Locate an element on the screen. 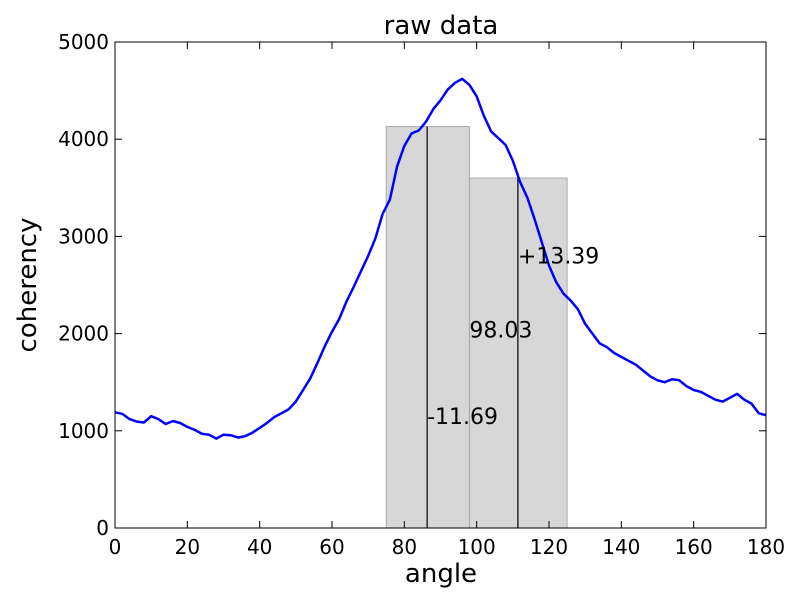 The height and width of the screenshot is (600, 800). y-tick-label-4: 4000 is located at coordinates (83, 139).